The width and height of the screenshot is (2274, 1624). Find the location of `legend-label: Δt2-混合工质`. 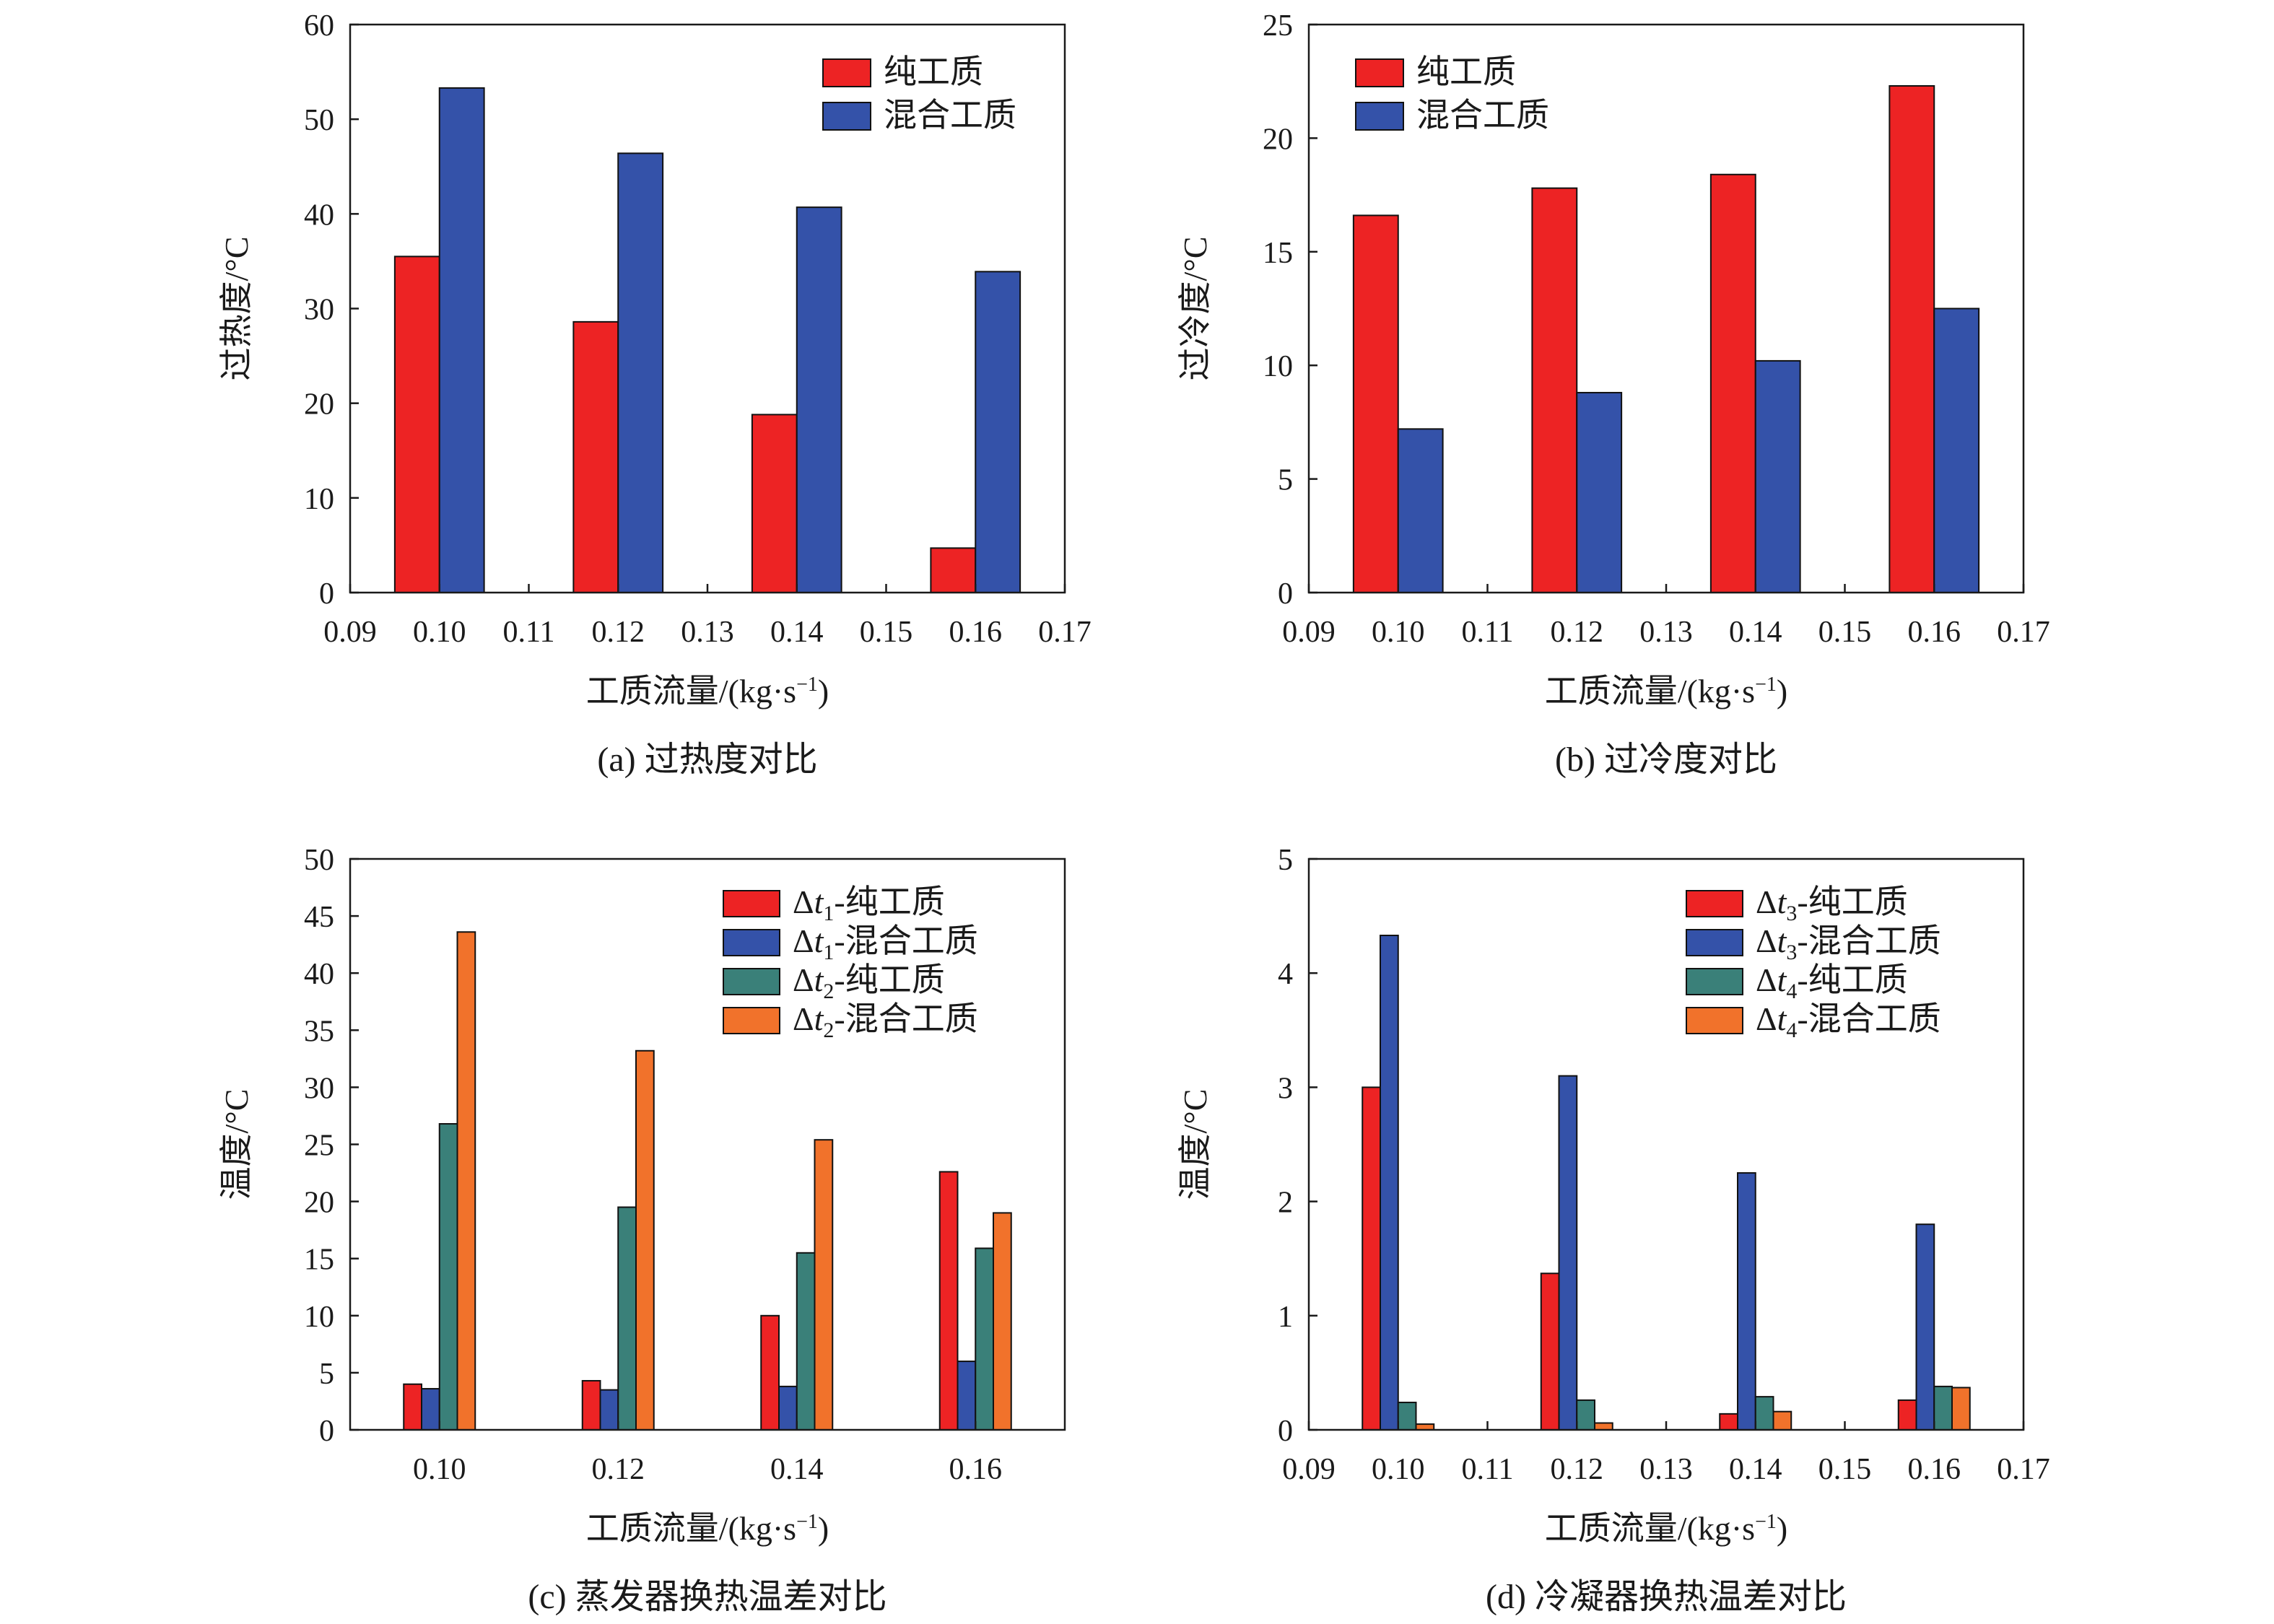

legend-label: Δt2-混合工质 is located at coordinates (886, 1021).